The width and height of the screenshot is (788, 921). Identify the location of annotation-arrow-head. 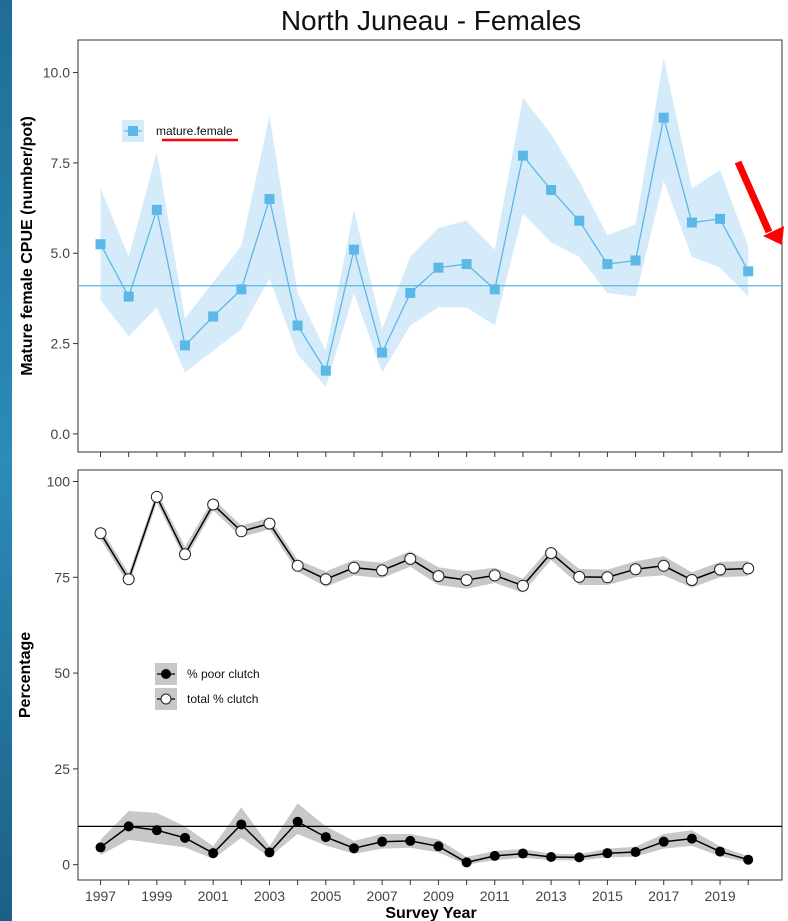
(773, 235).